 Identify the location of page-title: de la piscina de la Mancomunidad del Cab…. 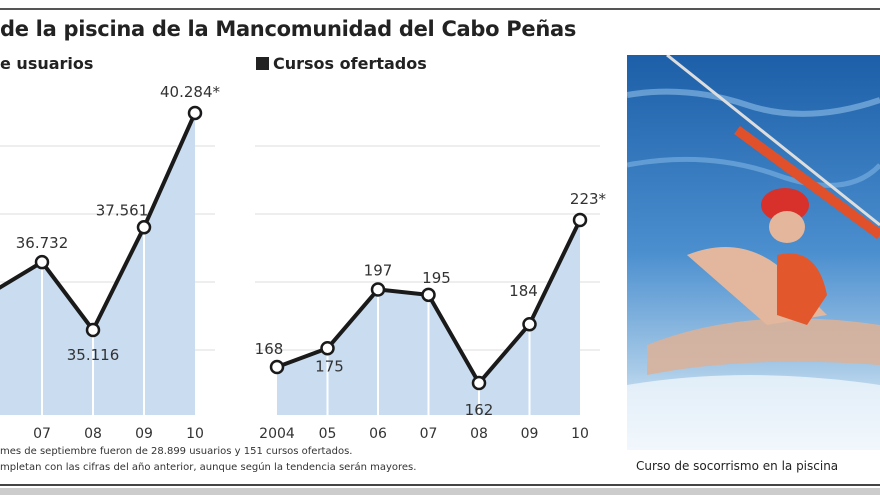
(288, 29).